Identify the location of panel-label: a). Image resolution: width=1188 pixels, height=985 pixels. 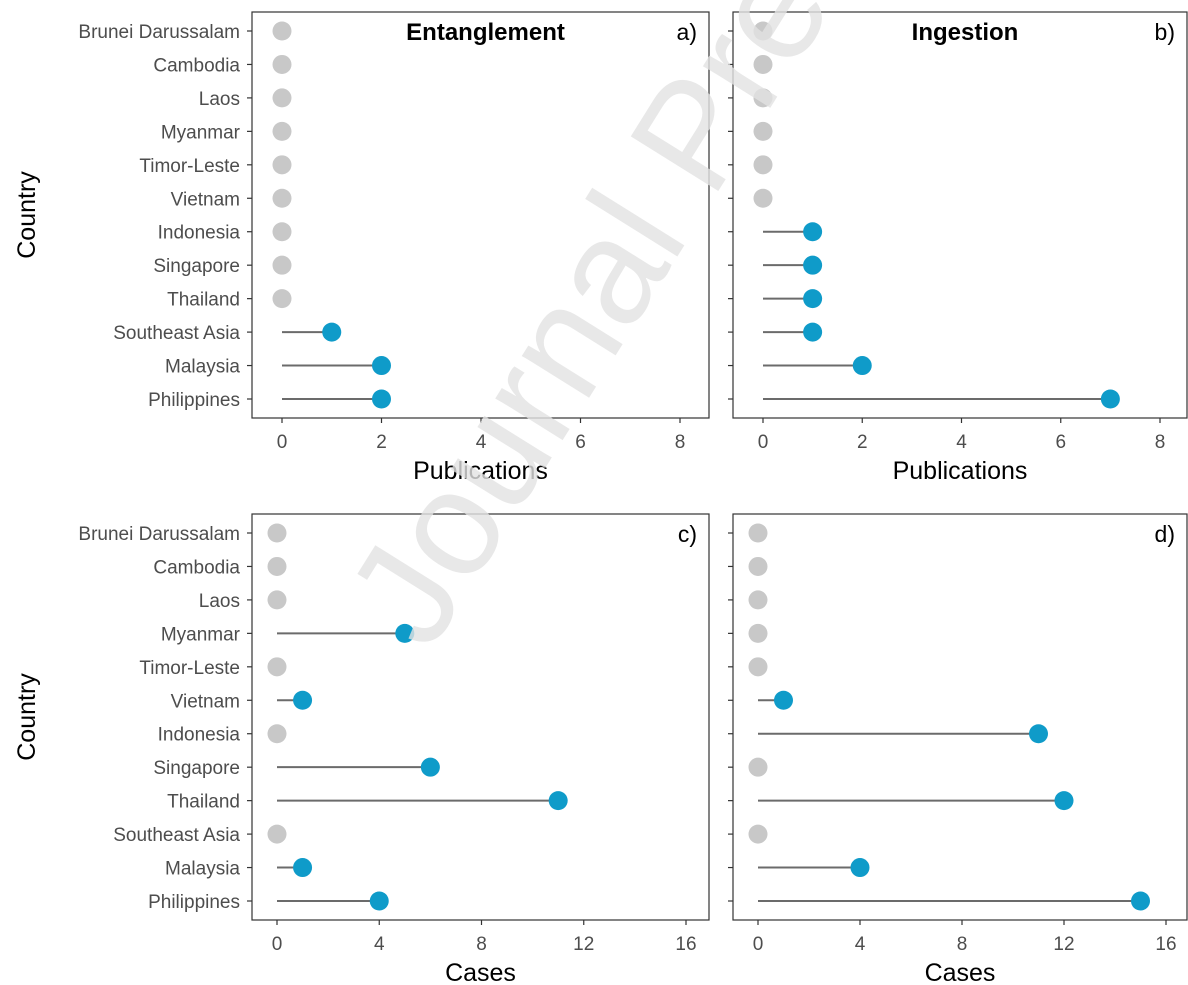
(687, 32).